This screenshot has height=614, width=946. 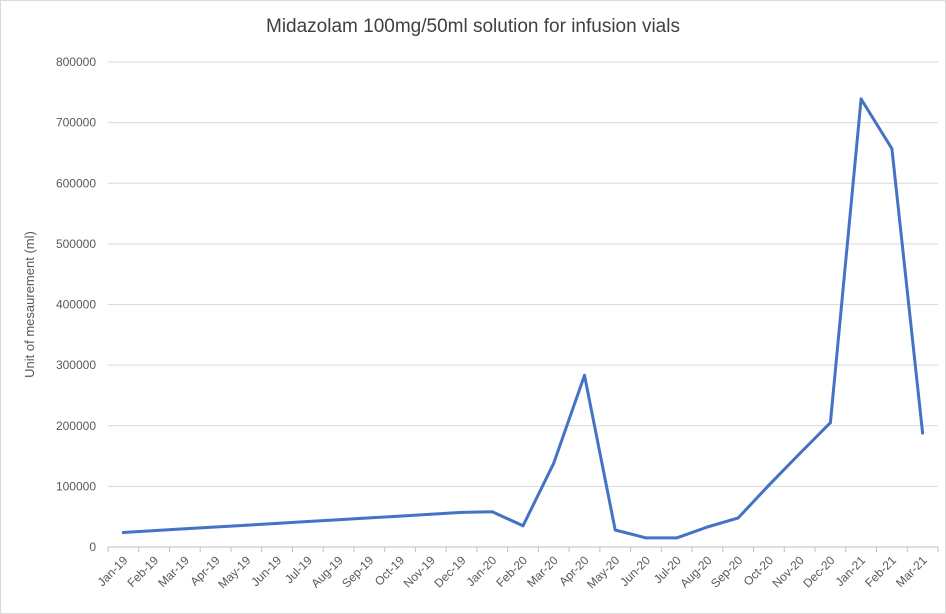 I want to click on x-tick-label: Aug-19, so click(x=326, y=571).